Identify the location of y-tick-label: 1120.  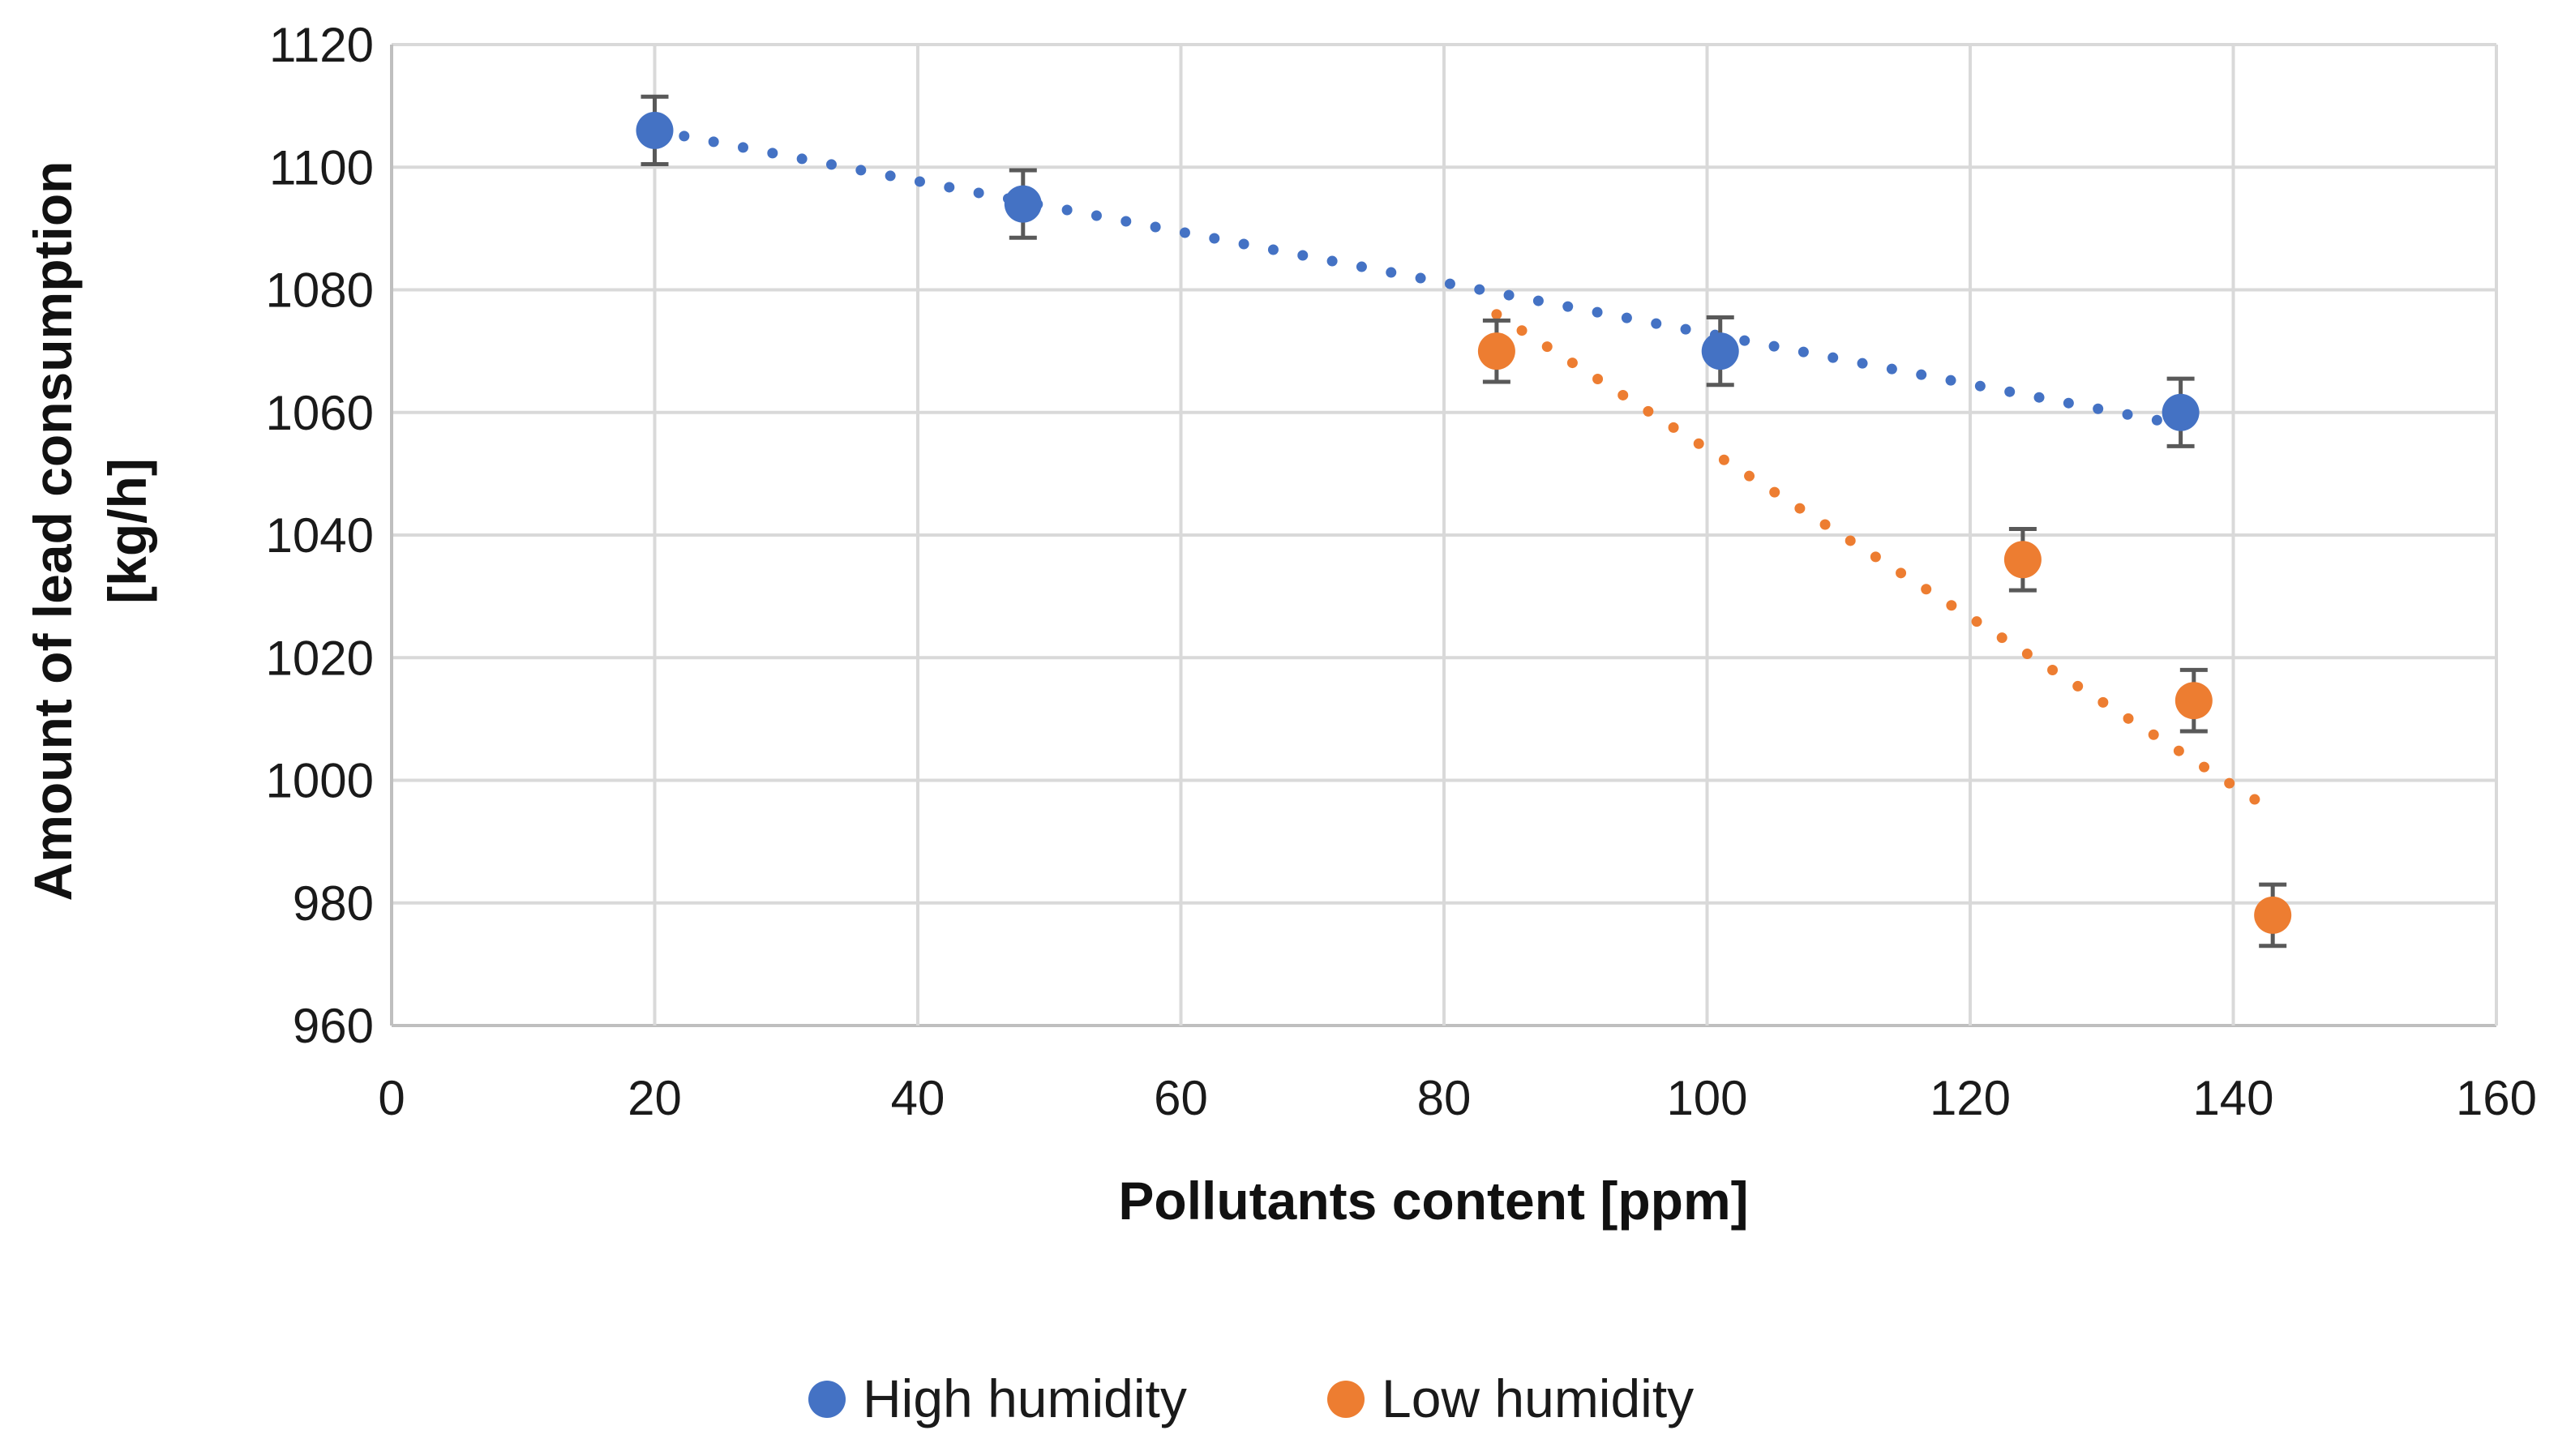
(321, 45).